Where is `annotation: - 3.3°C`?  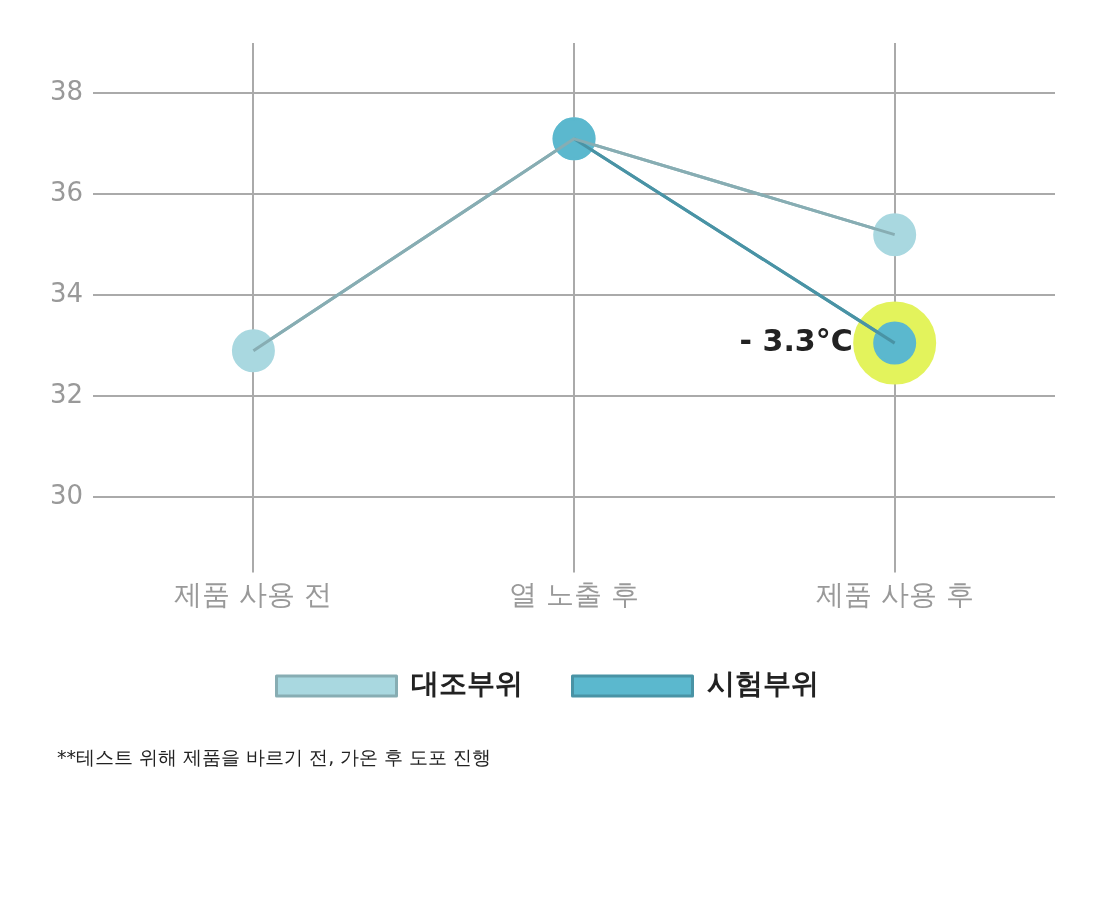 annotation: - 3.3°C is located at coordinates (796, 340).